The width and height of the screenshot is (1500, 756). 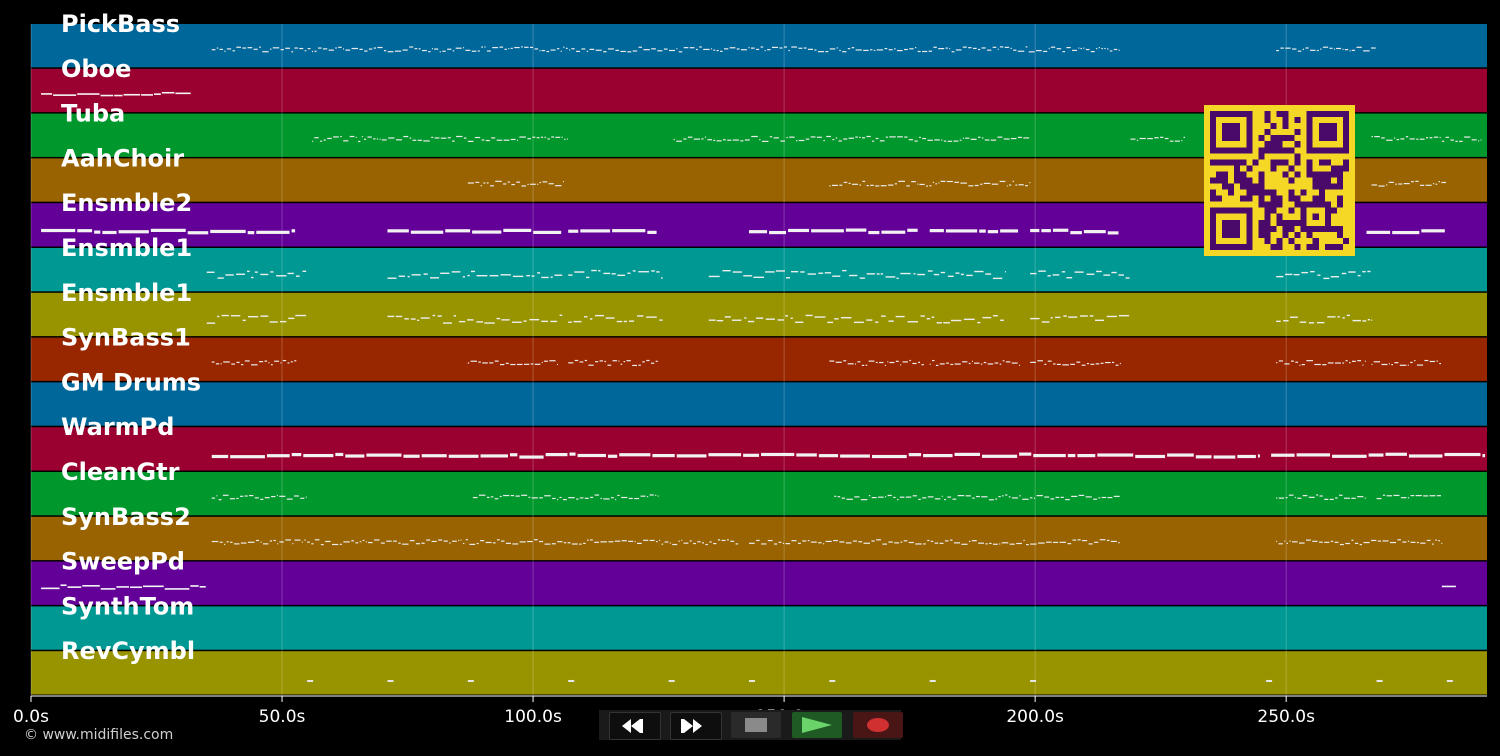 I want to click on fast-forward-button, so click(x=696, y=726).